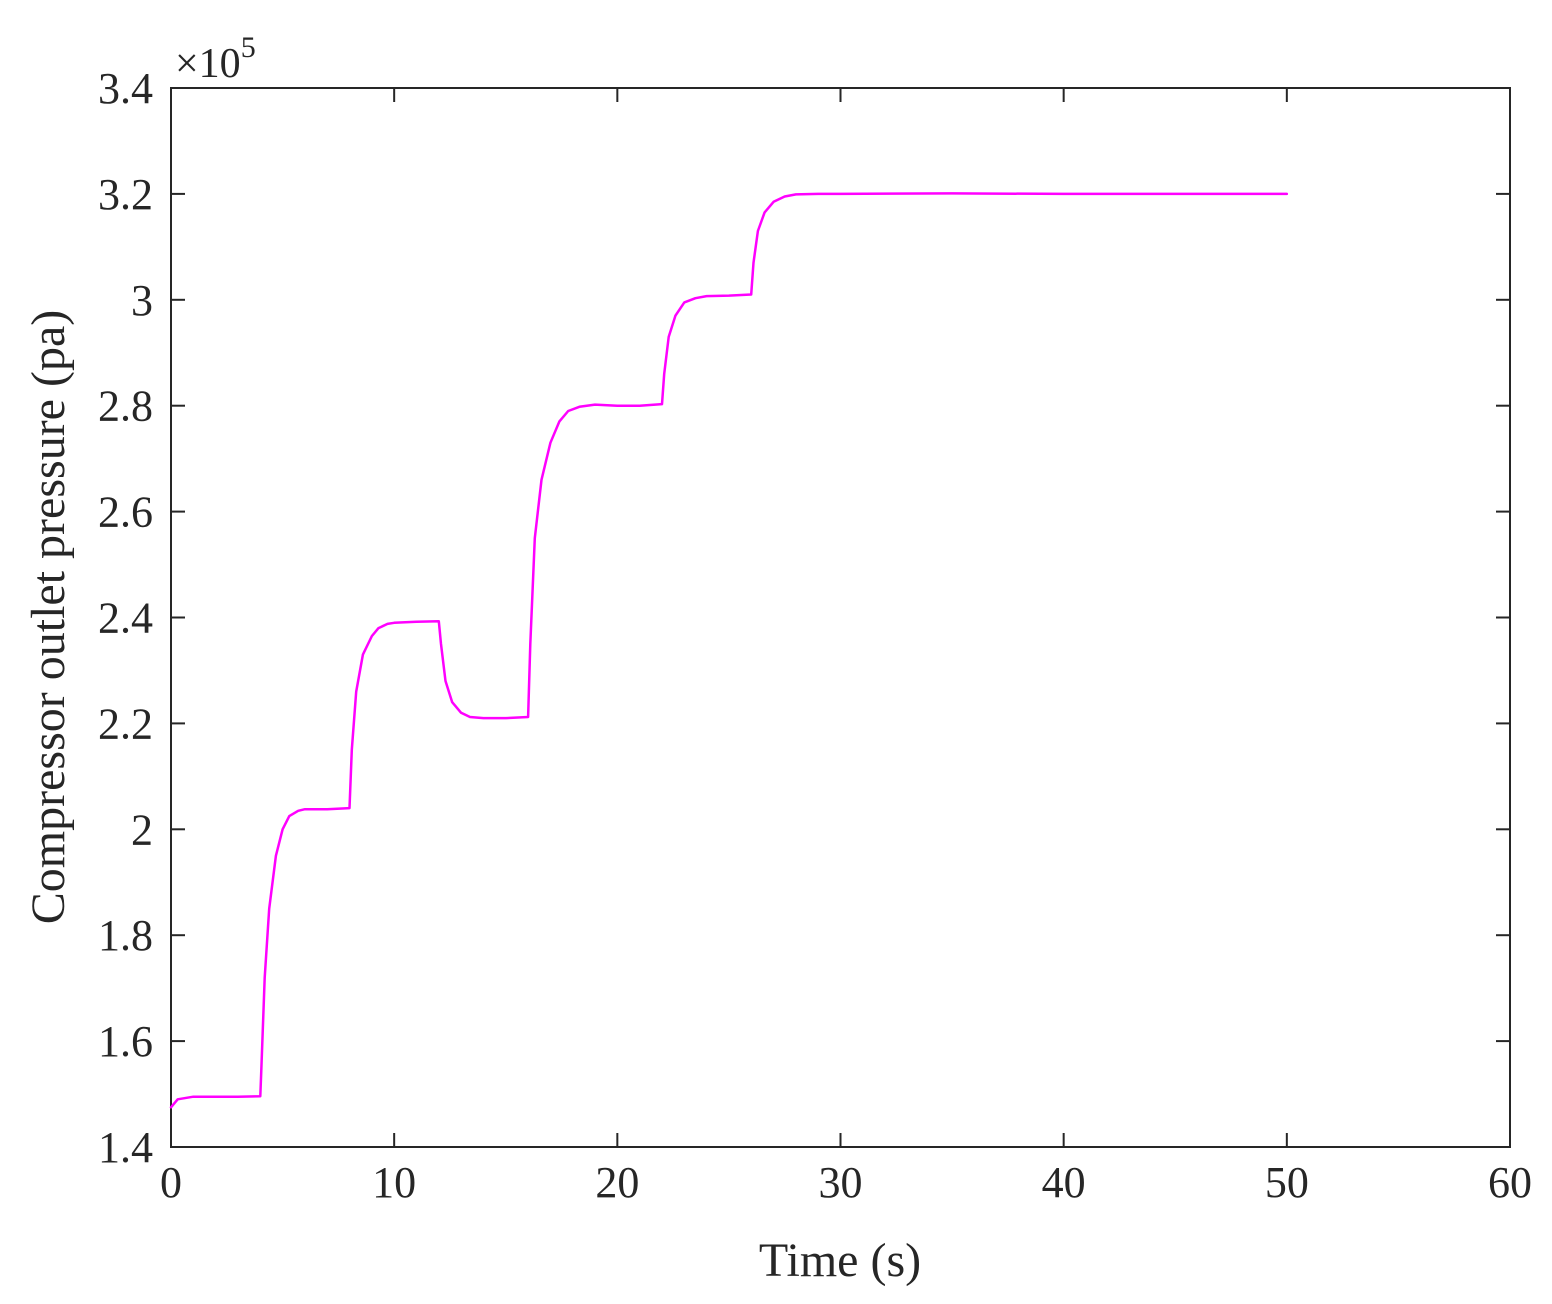  I want to click on y-axis-exponent-base: ×10, so click(208, 64).